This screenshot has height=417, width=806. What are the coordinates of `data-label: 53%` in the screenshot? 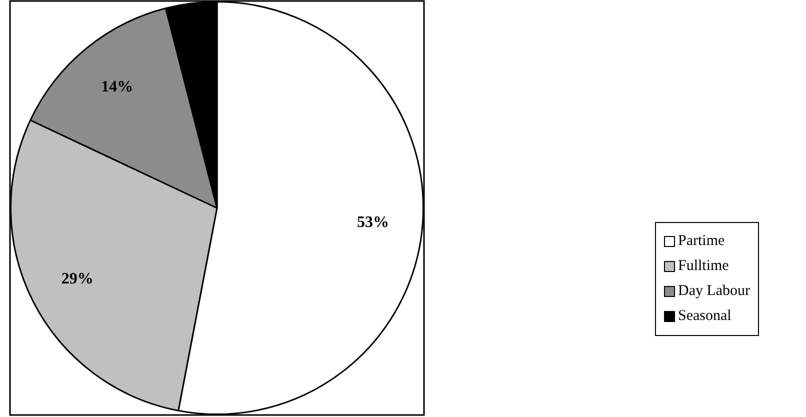 It's located at (373, 222).